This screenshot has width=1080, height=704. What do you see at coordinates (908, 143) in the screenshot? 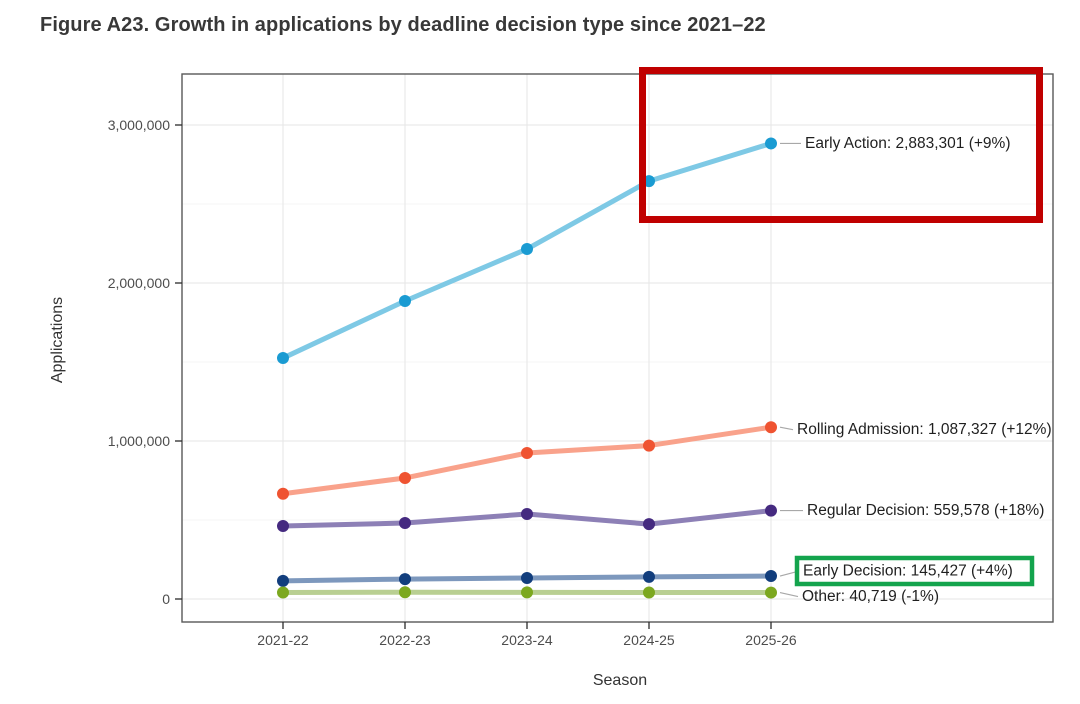
I see `series-end-label-early-action: Early Action: 2,883,301 (+9%)` at bounding box center [908, 143].